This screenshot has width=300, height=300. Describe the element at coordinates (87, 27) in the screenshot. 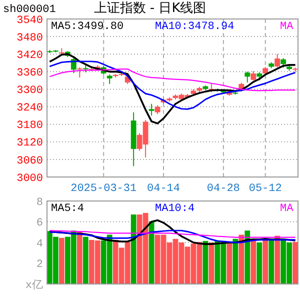

I see `text: MA5:3499.80` at that location.